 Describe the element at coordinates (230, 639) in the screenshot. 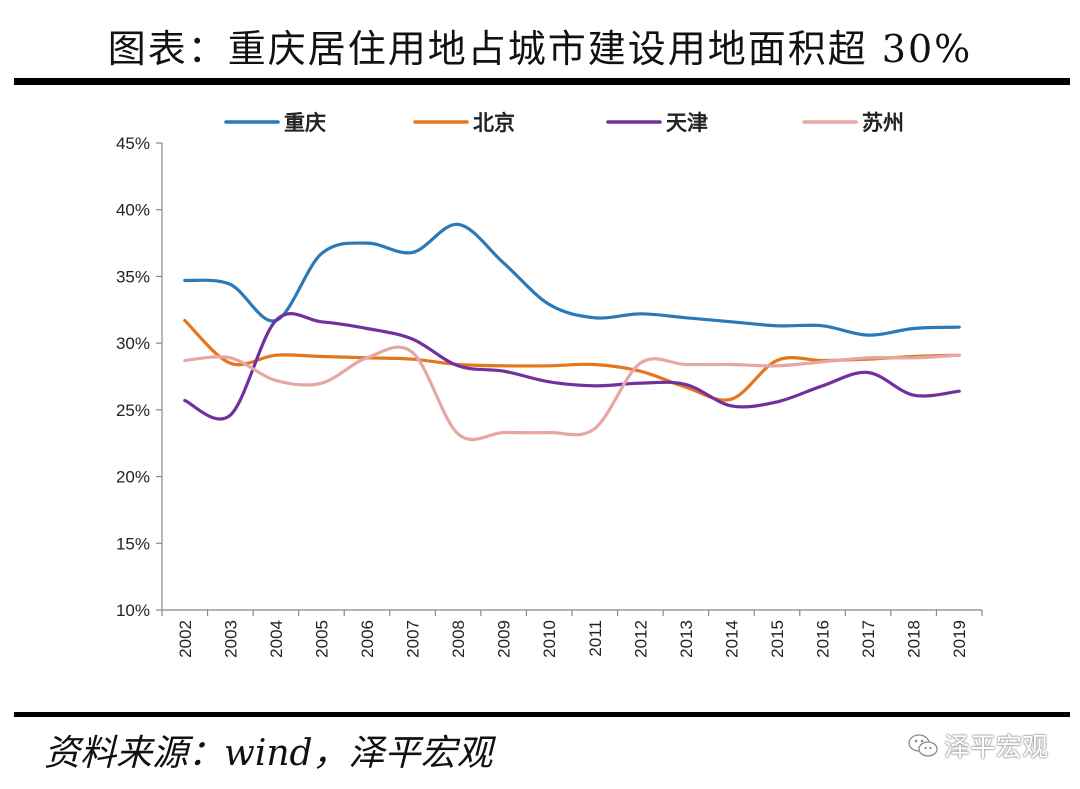

I see `x-tick-label: 2003` at that location.